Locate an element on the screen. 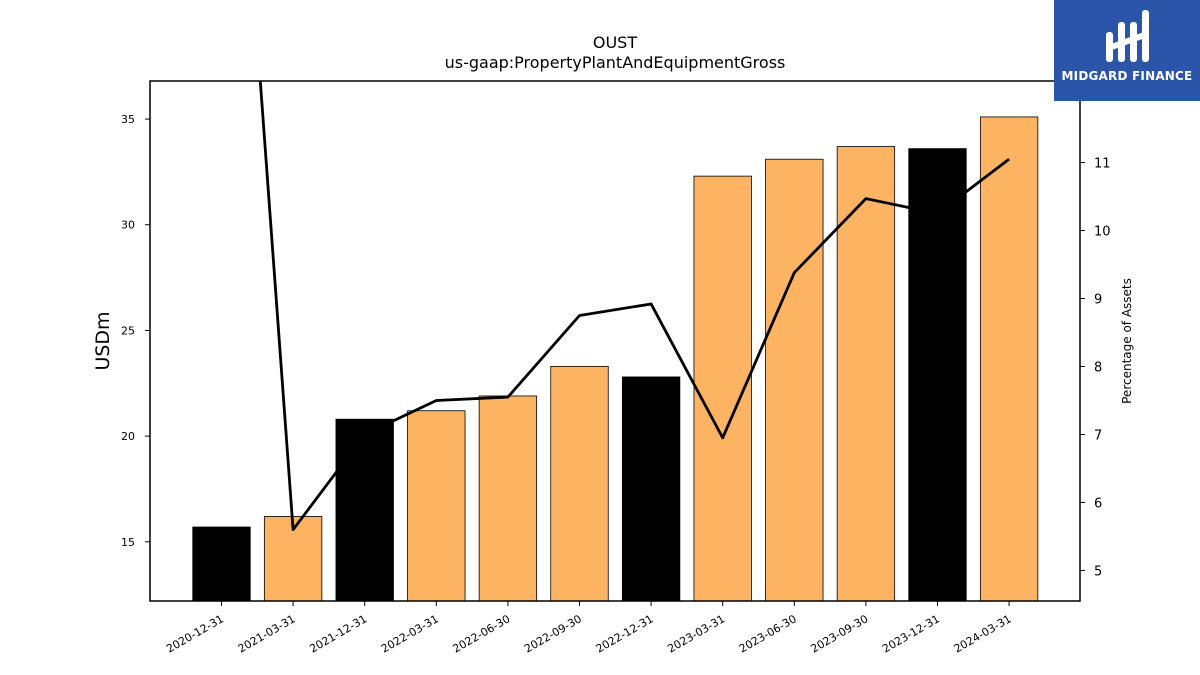  x-tick-label: 2022-03-31 is located at coordinates (410, 633).